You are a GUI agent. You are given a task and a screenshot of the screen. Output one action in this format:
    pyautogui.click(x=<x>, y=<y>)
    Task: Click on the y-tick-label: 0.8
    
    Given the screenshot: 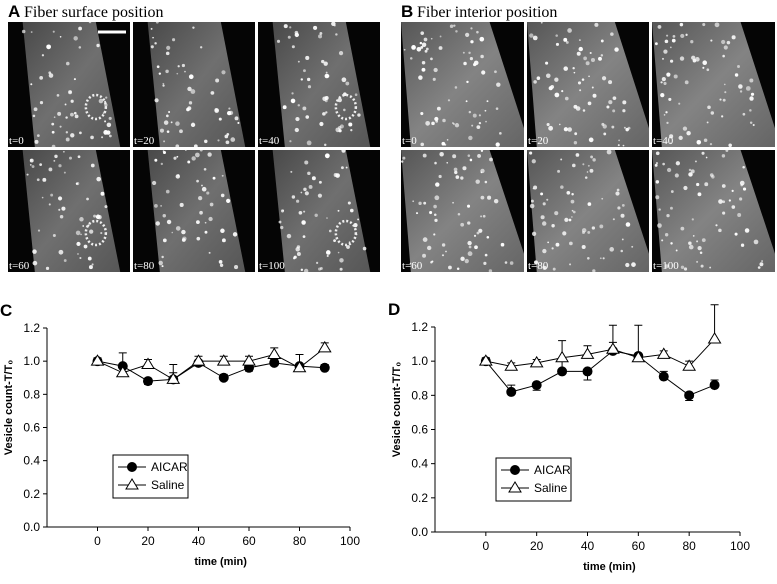 What is the action you would take?
    pyautogui.click(x=31, y=394)
    